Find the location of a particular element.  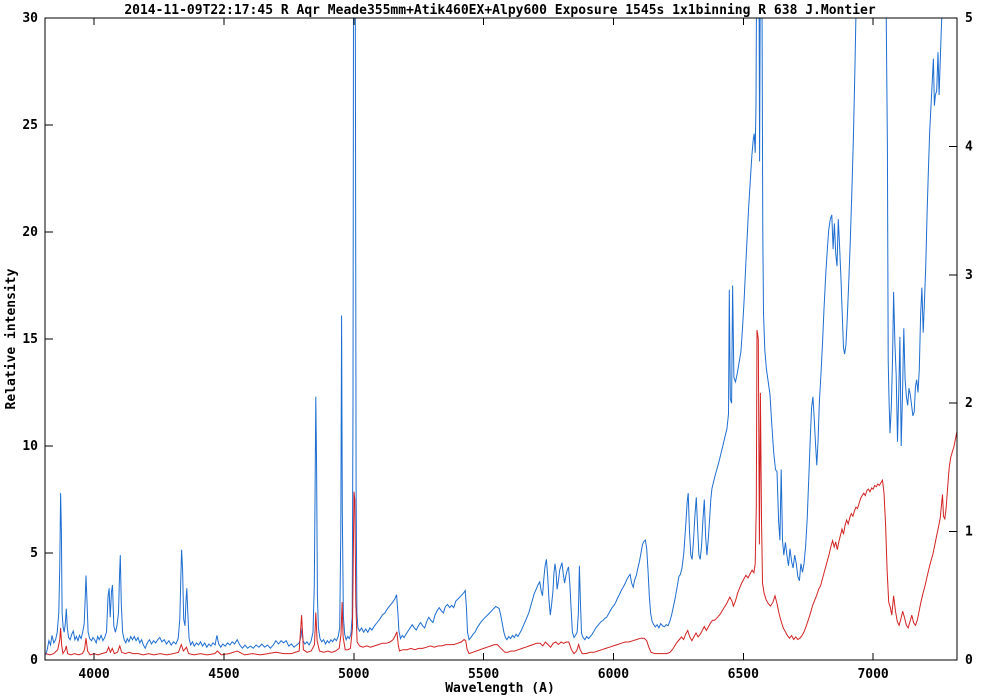

y-left-tick-label: 30 is located at coordinates (30, 18).